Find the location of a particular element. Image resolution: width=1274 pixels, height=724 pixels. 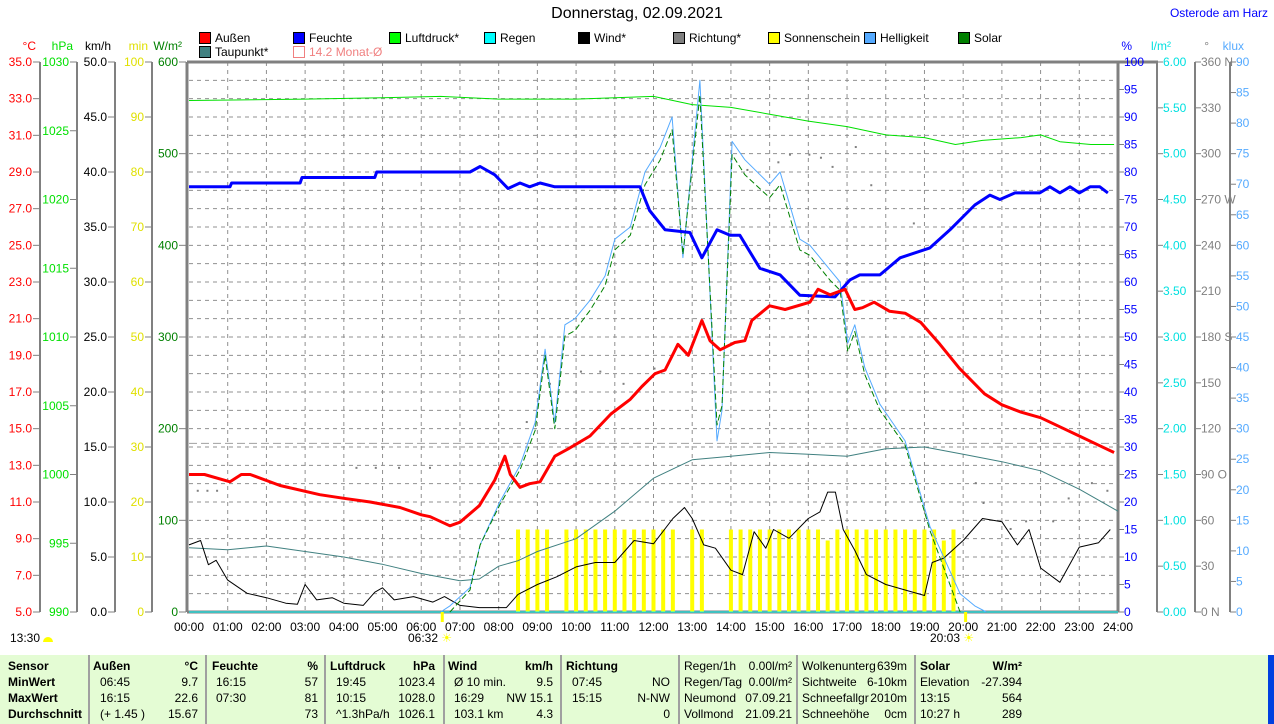

wind-value: 4.3 is located at coordinates (544, 714).